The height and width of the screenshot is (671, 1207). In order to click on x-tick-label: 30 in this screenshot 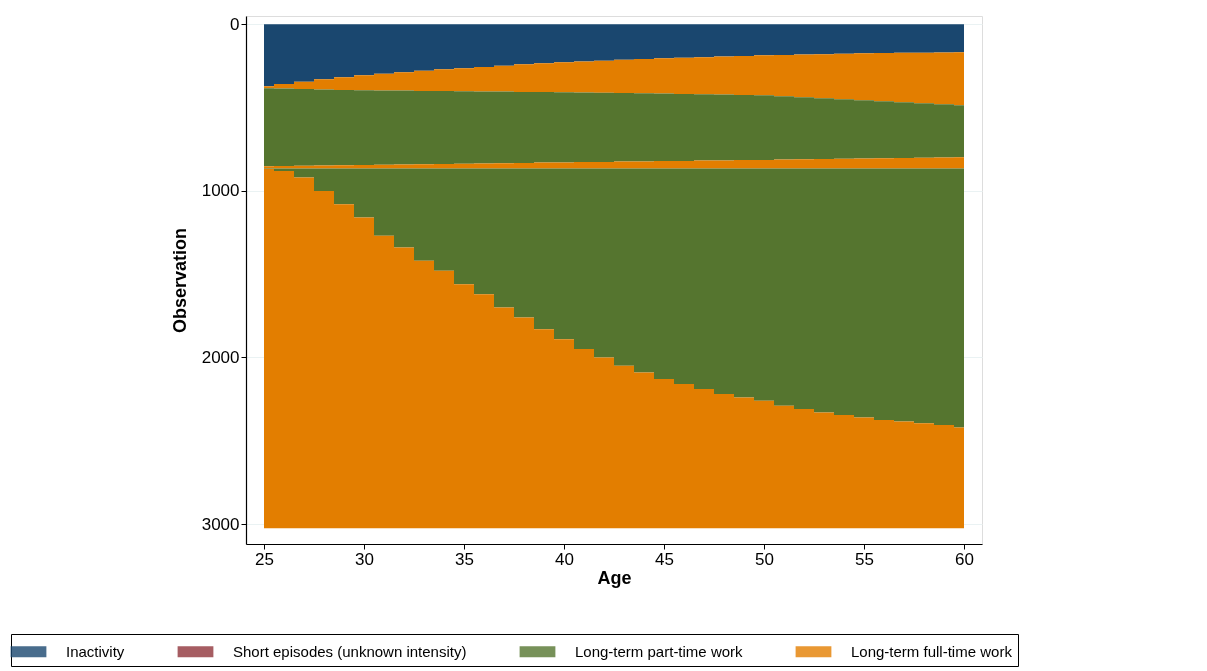, I will do `click(364, 559)`.